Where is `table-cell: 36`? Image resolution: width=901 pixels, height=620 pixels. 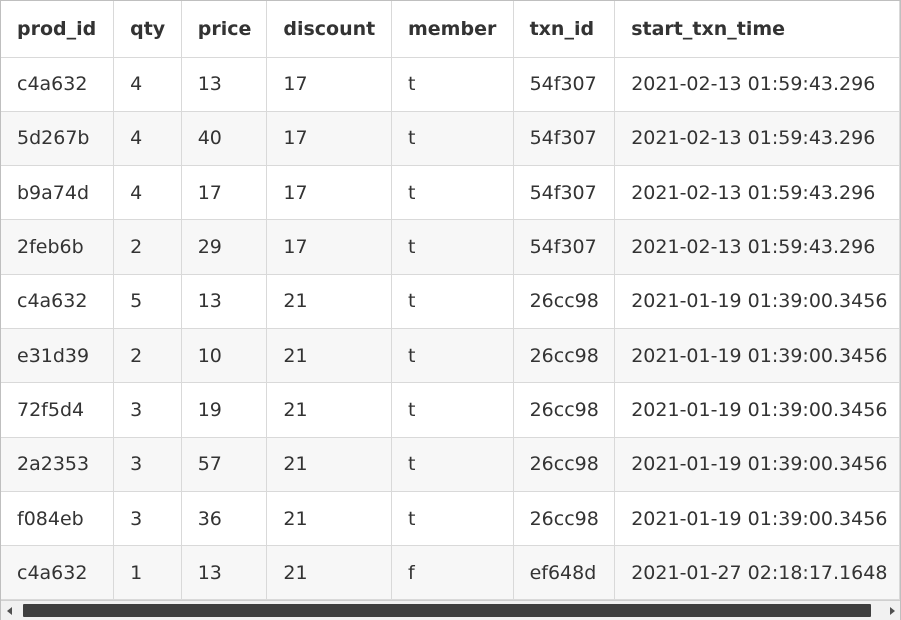
table-cell: 36 is located at coordinates (224, 519).